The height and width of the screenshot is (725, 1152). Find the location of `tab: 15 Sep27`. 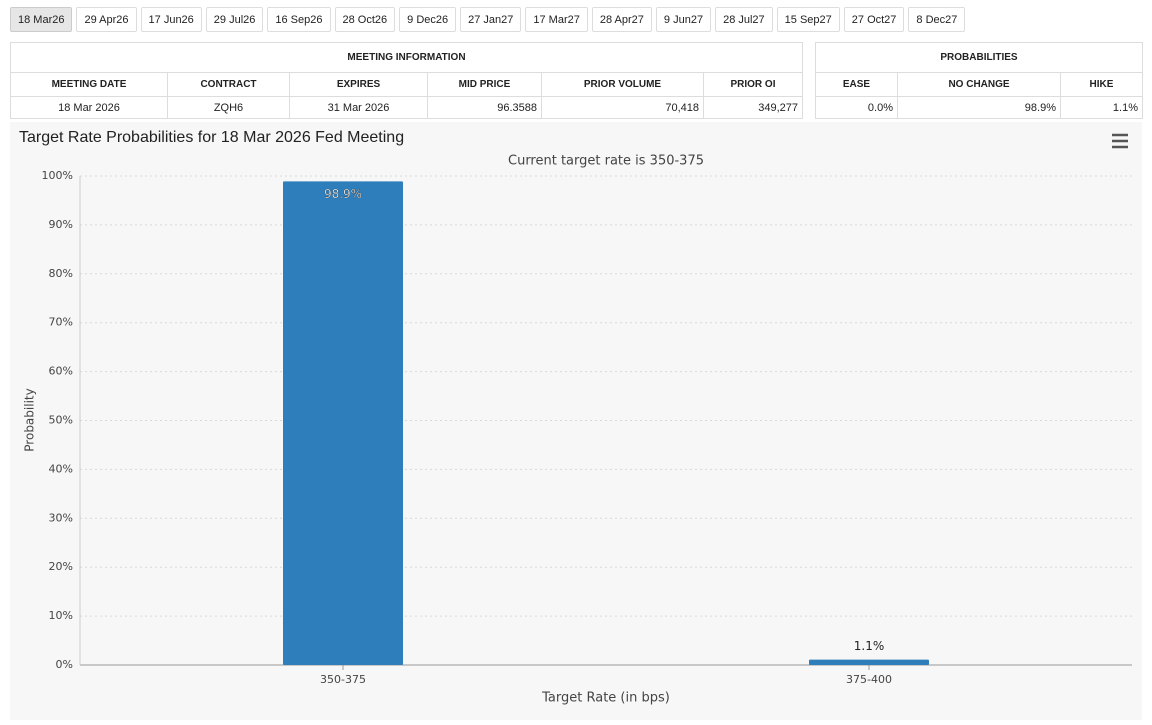

tab: 15 Sep27 is located at coordinates (808, 19).